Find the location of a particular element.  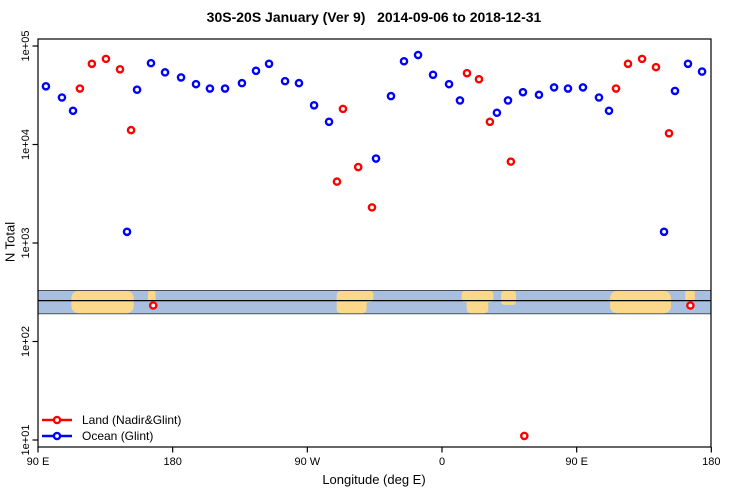

land-series-marker-icon is located at coordinates (57, 420).